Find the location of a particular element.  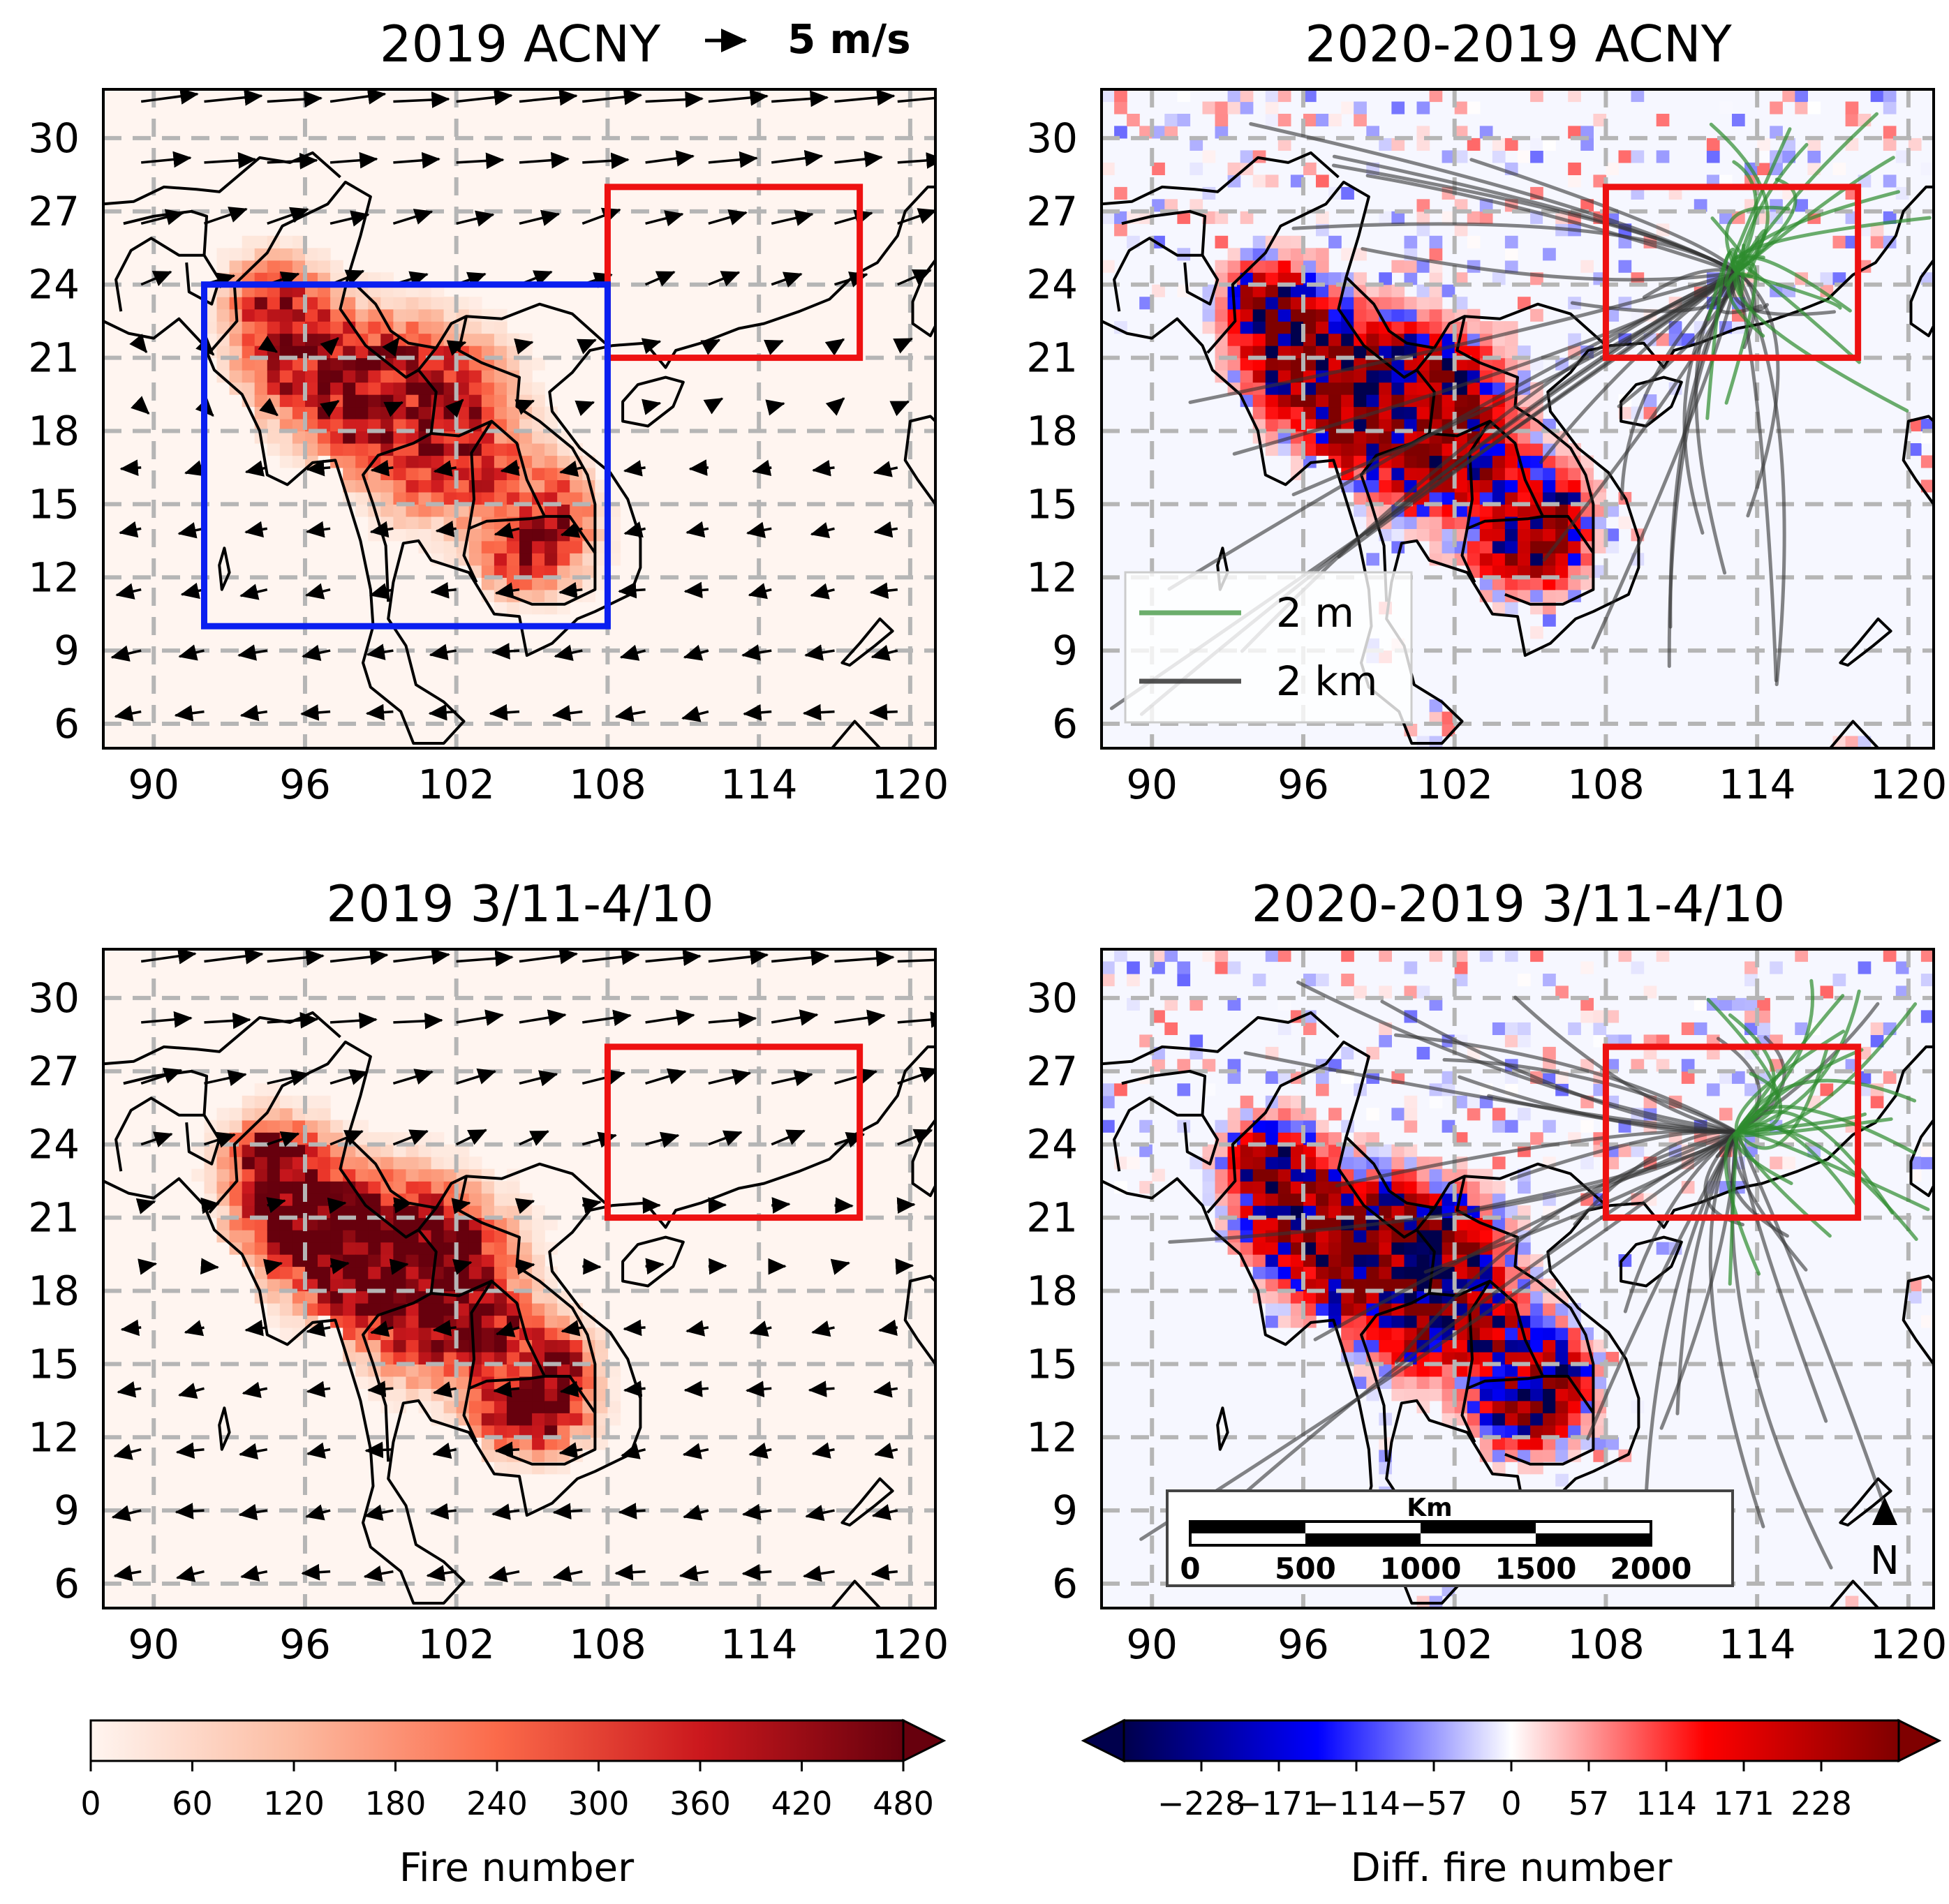

fire-grid is located at coordinates (1518, 419).